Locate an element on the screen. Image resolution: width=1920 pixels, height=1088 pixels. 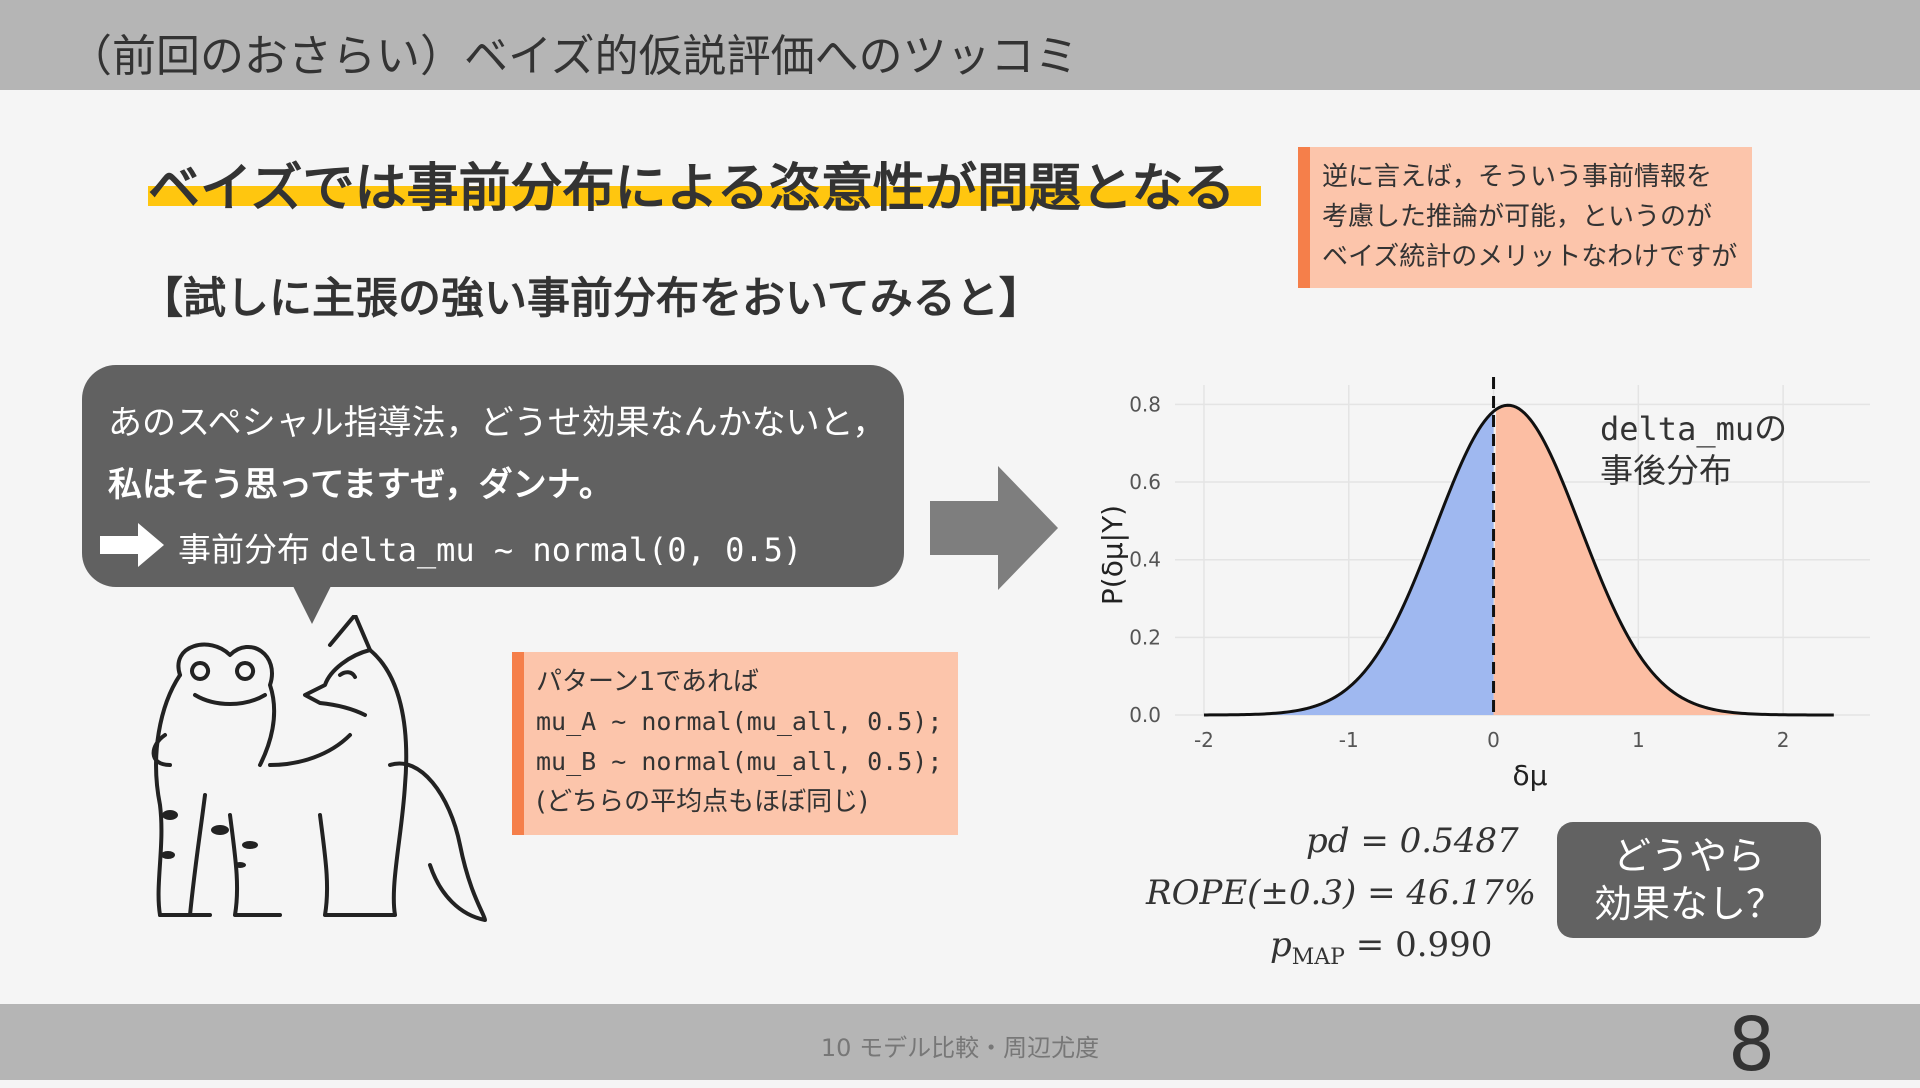
note-line: ベイズ統計のメリットなわけですが is located at coordinates (1530, 257).